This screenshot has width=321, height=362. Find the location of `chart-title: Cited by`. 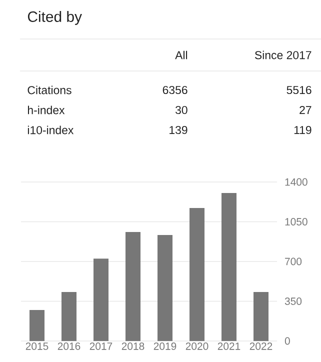

chart-title: Cited by is located at coordinates (55, 18).